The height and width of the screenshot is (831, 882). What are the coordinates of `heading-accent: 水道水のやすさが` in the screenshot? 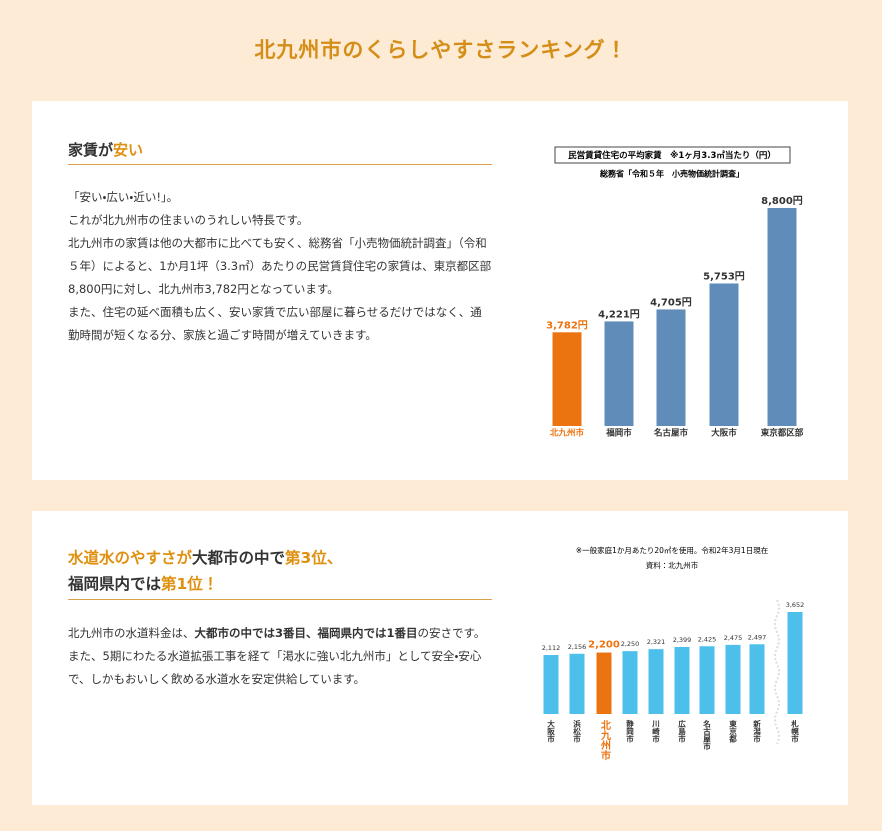 It's located at (130, 558).